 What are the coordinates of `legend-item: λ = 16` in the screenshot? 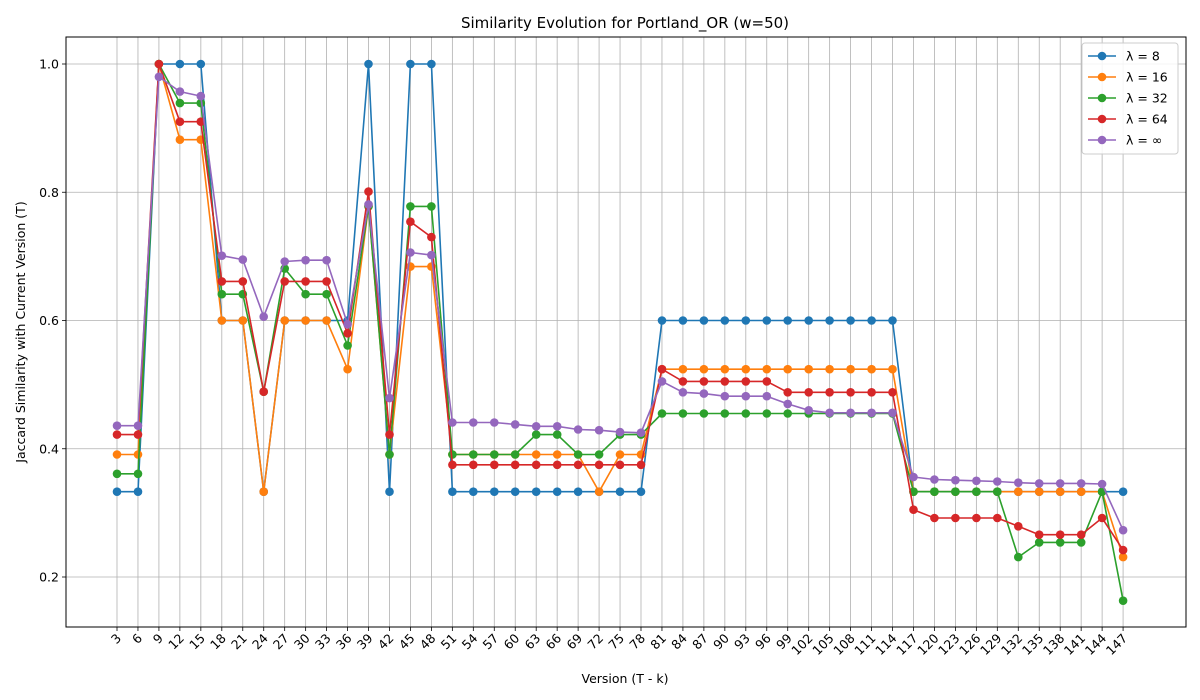 It's located at (1128, 77).